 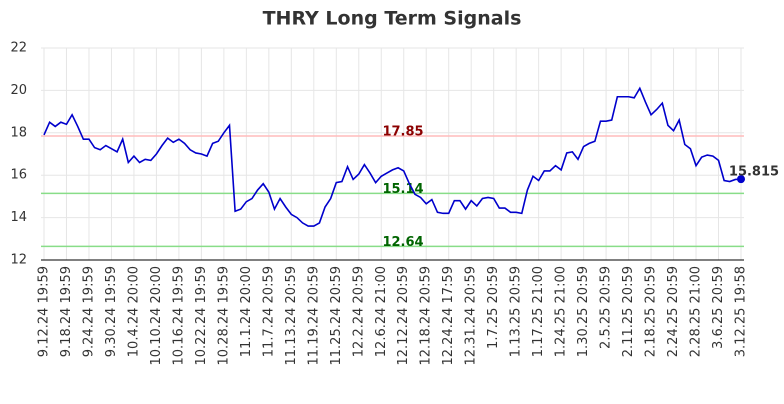 I want to click on y-tick-label: 14, so click(x=18, y=217).